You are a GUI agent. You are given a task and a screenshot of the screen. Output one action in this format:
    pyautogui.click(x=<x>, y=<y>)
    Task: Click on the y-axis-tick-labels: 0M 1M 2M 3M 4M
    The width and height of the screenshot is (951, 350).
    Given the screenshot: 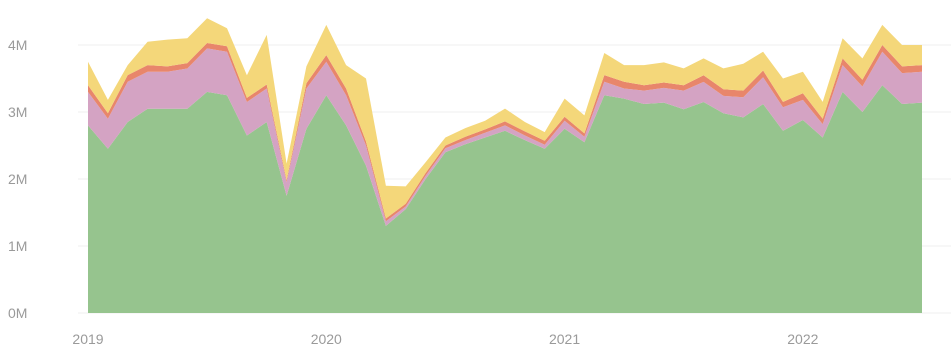 What is the action you would take?
    pyautogui.click(x=17, y=179)
    